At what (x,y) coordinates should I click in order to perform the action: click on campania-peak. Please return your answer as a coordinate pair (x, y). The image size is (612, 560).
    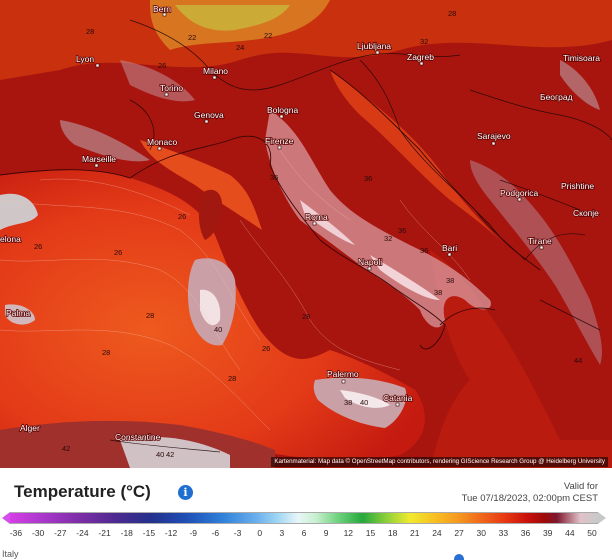
    Looking at the image, I should click on (405, 277).